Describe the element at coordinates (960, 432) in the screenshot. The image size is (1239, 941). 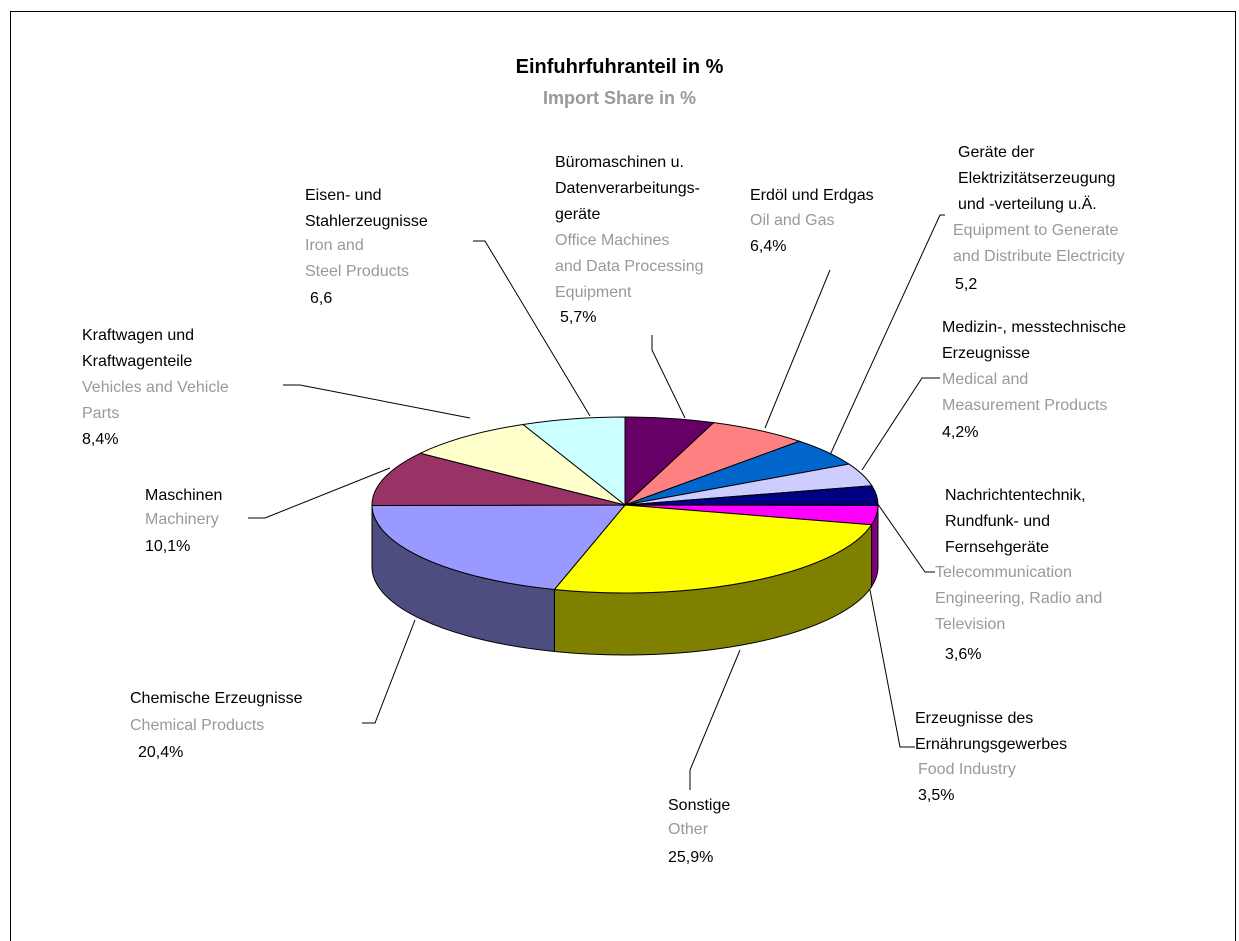
I see `value-label: 4,2%` at that location.